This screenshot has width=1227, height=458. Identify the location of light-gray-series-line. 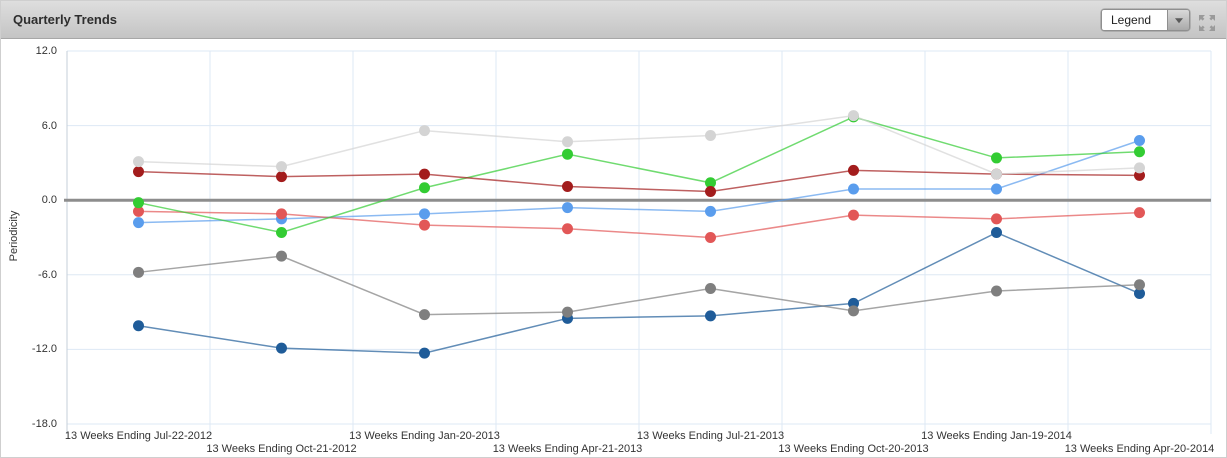
(639, 144).